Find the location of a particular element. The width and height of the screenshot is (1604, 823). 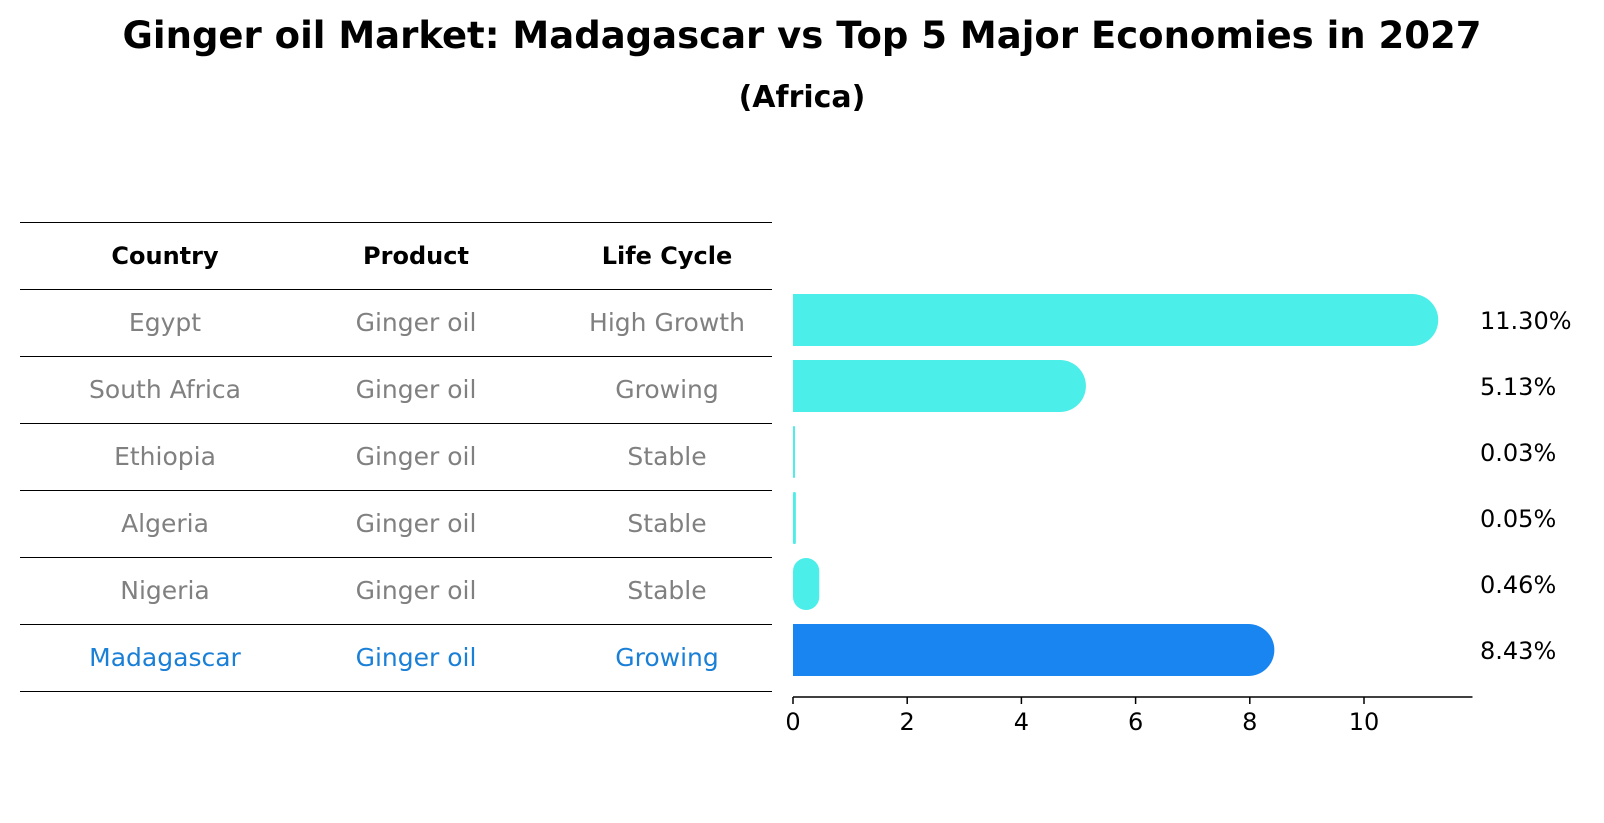

x-tick-label: 8 is located at coordinates (1249, 722).